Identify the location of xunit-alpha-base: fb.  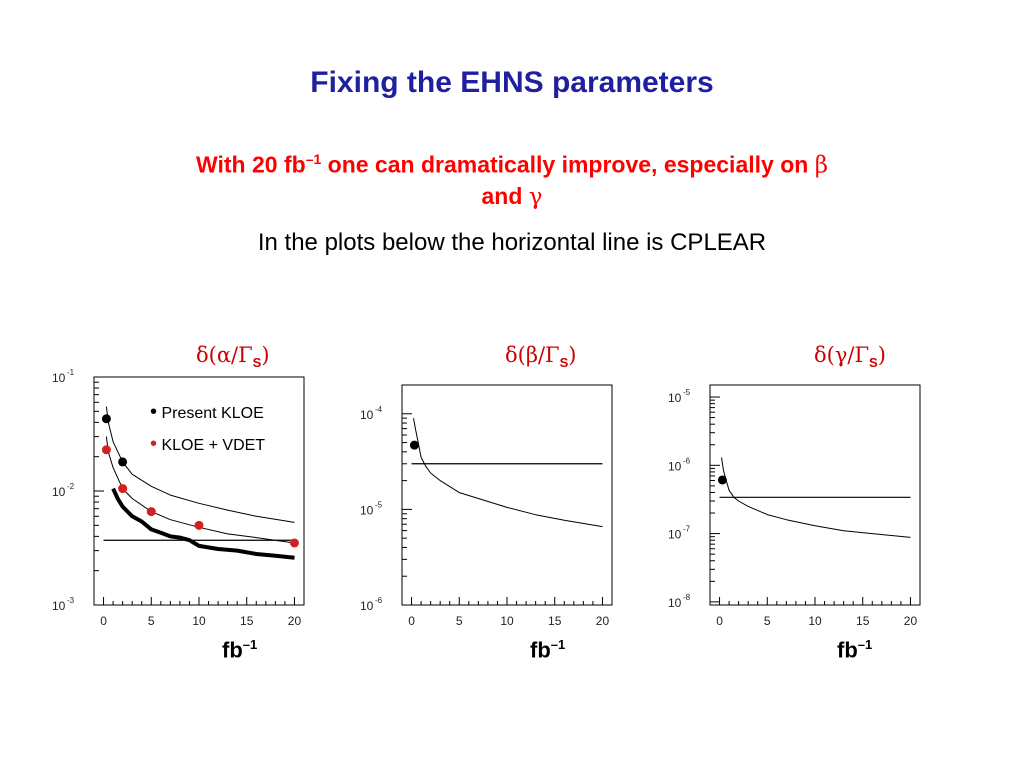
(232, 650).